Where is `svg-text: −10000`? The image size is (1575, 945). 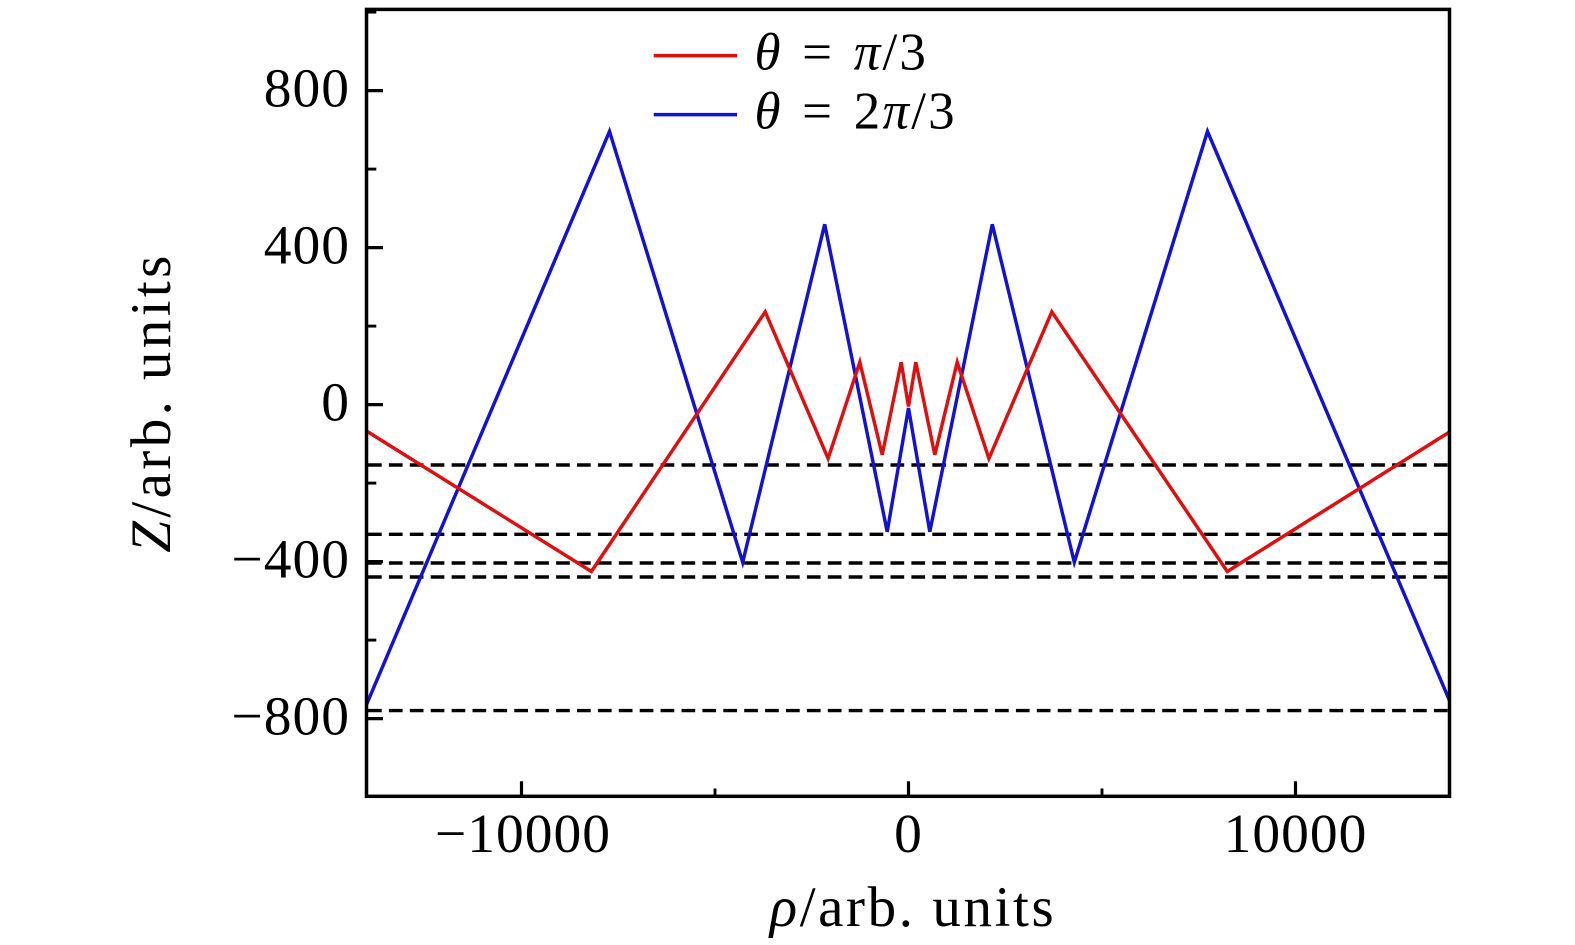 svg-text: −10000 is located at coordinates (523, 834).